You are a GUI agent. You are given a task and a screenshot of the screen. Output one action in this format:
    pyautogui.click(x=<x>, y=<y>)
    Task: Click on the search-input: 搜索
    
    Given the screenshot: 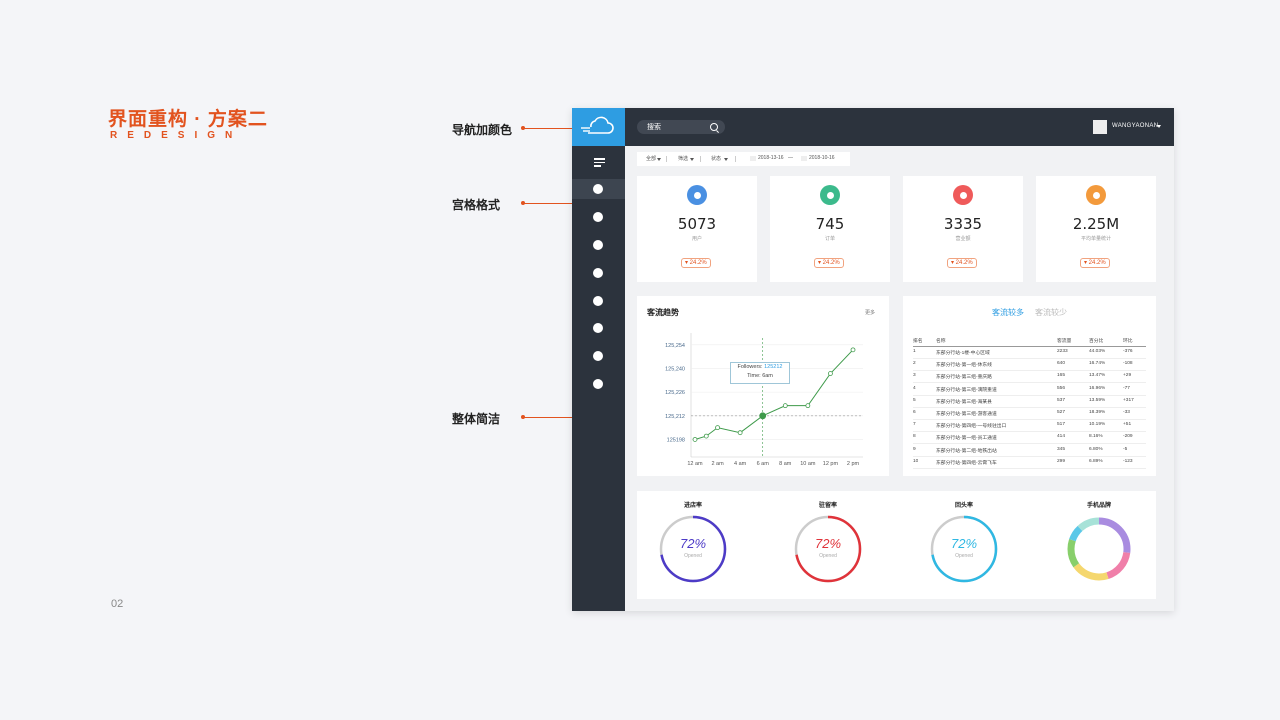 What is the action you would take?
    pyautogui.click(x=681, y=127)
    